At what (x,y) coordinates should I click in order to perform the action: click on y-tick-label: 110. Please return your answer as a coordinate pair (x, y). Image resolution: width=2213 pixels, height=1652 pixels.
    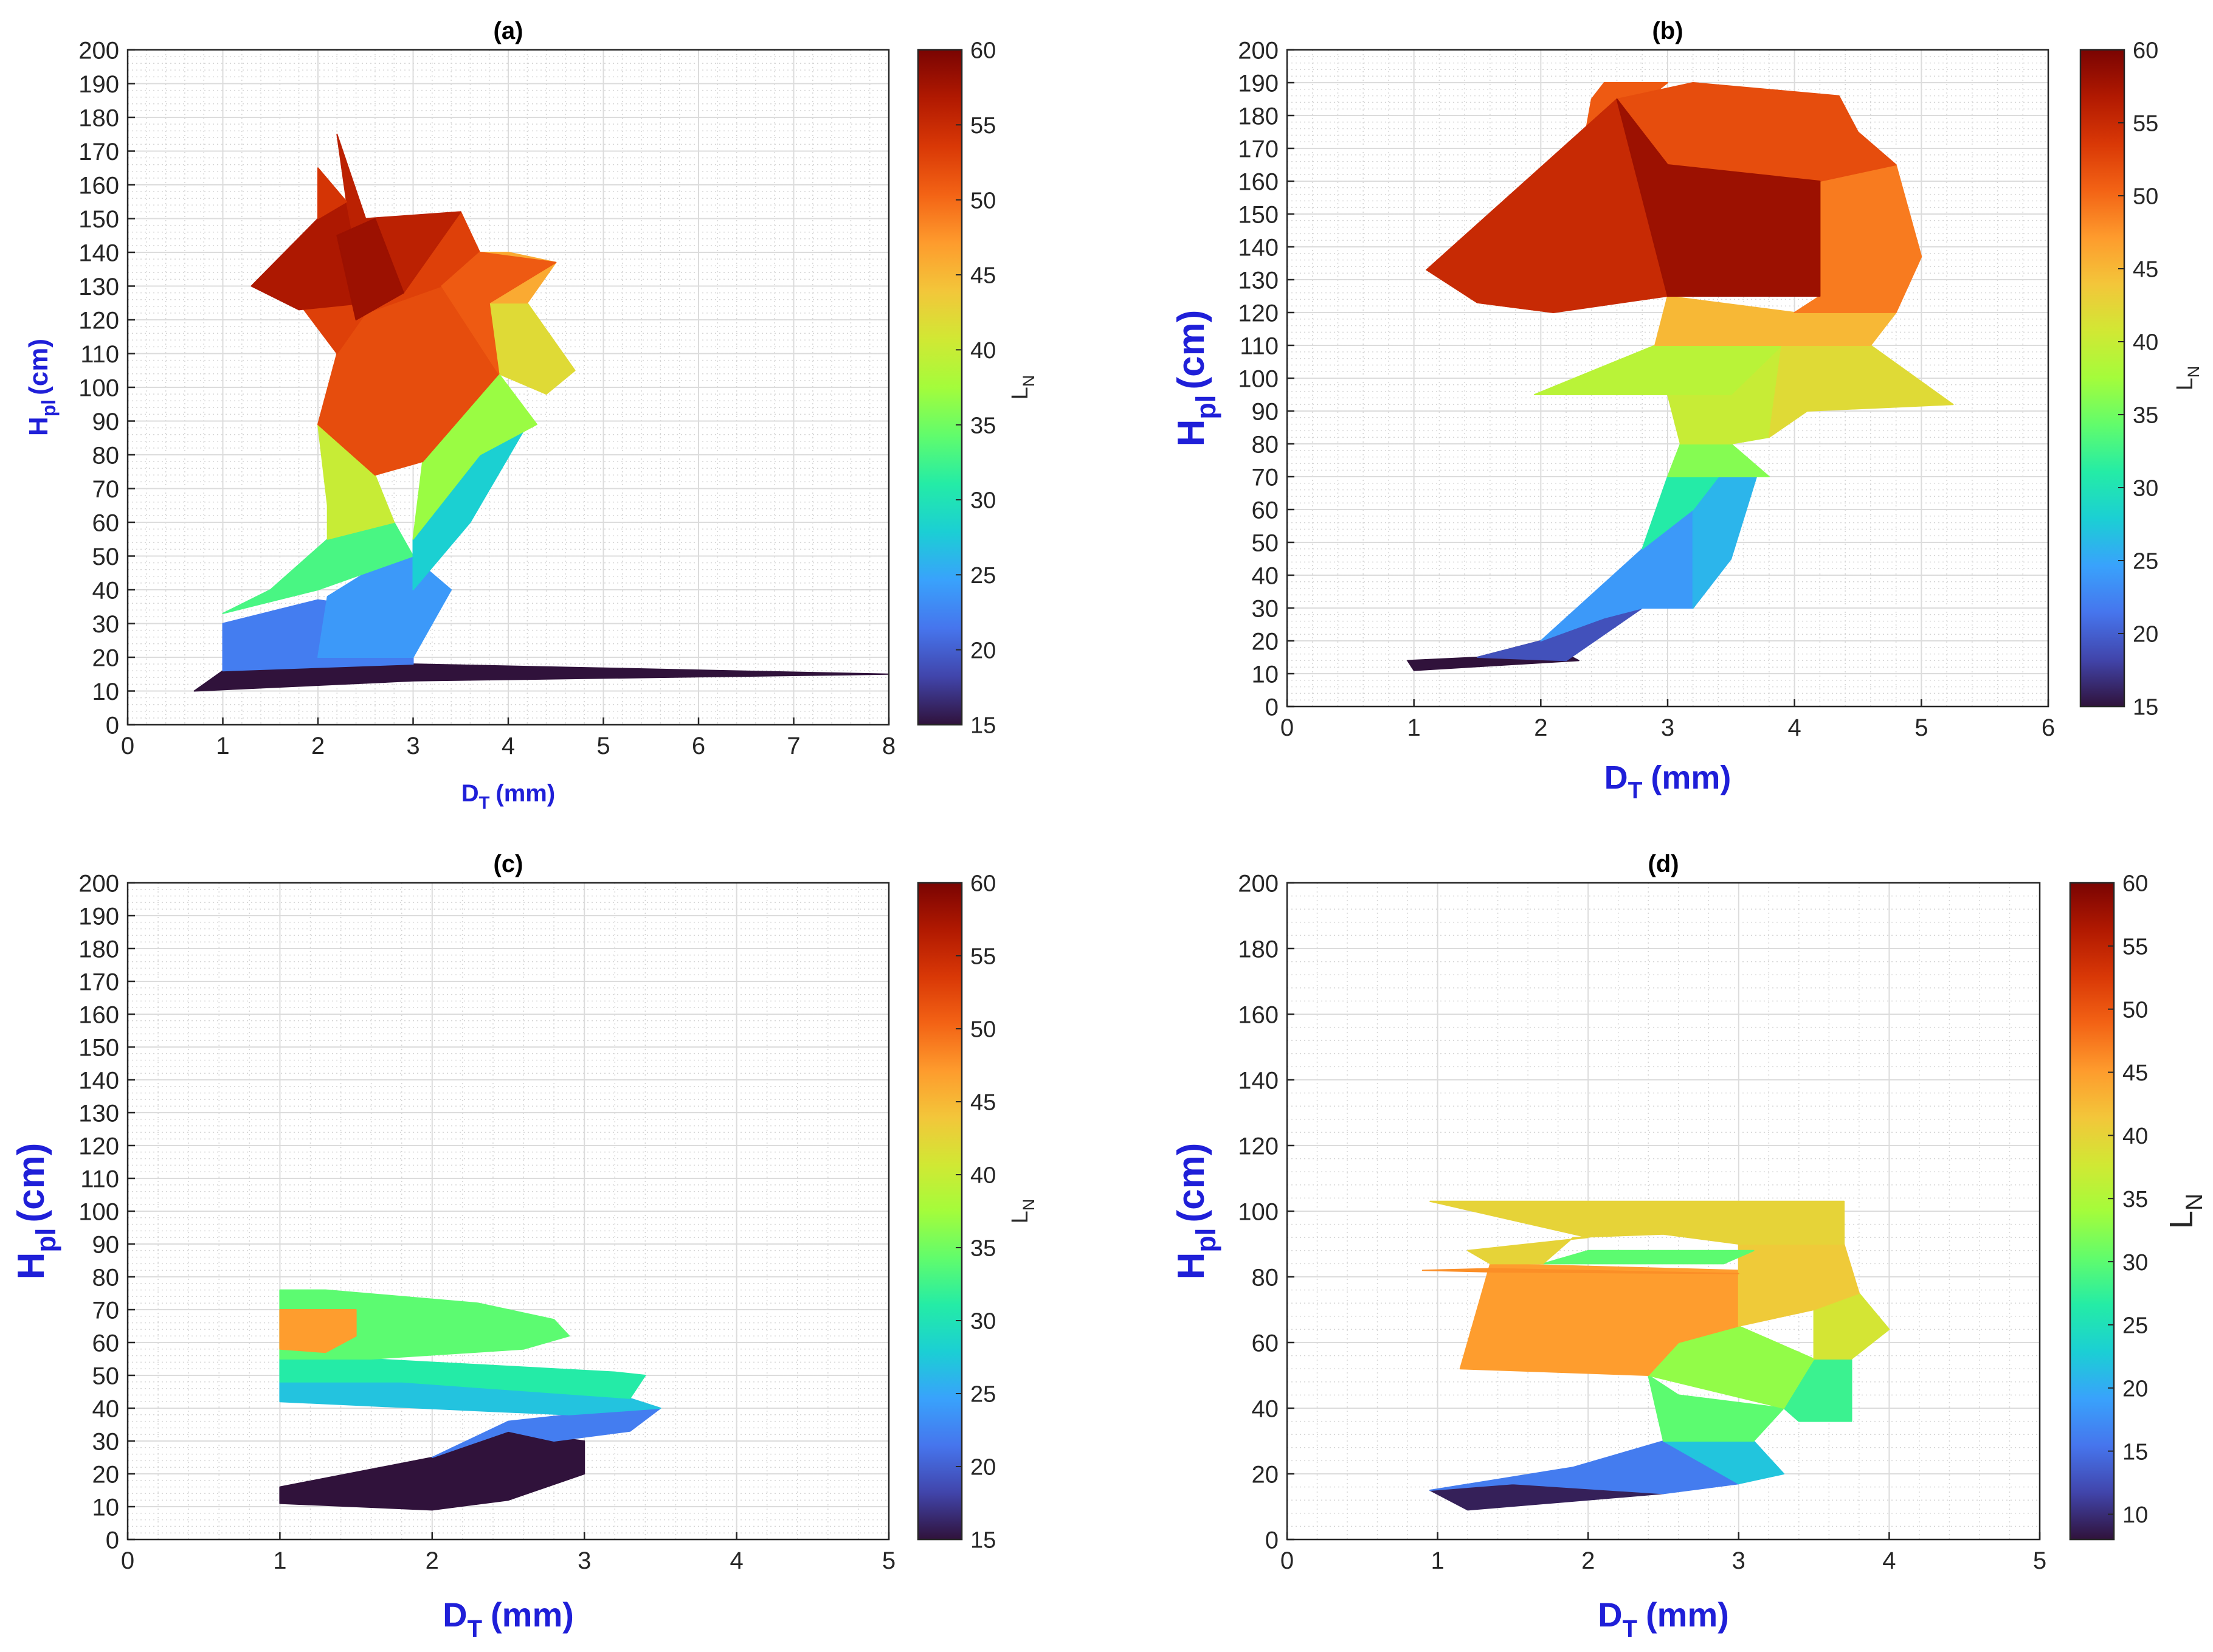
    Looking at the image, I should click on (99, 1179).